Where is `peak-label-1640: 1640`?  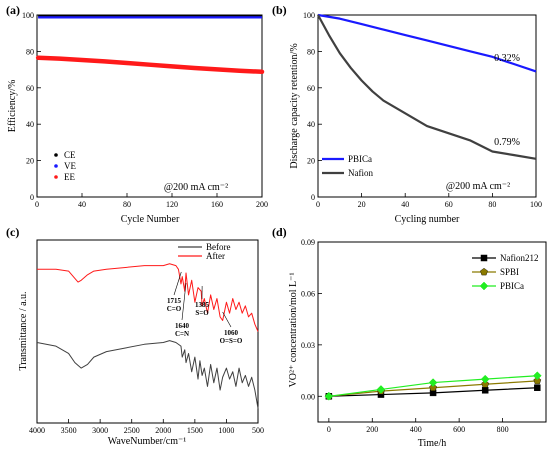 peak-label-1640: 1640 is located at coordinates (182, 326).